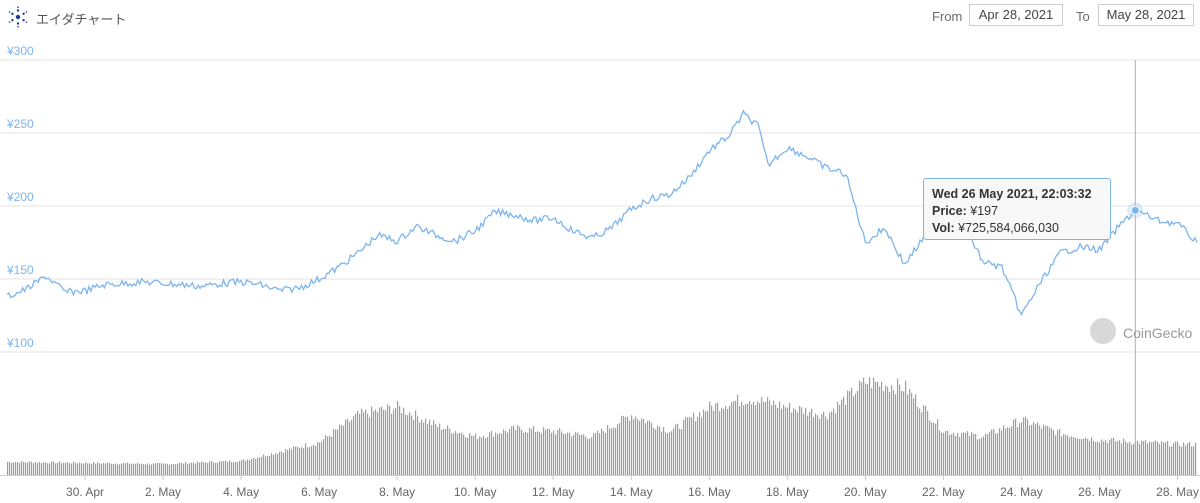 This screenshot has height=503, width=1200. What do you see at coordinates (319, 492) in the screenshot?
I see `x-tick-label: 6. May` at bounding box center [319, 492].